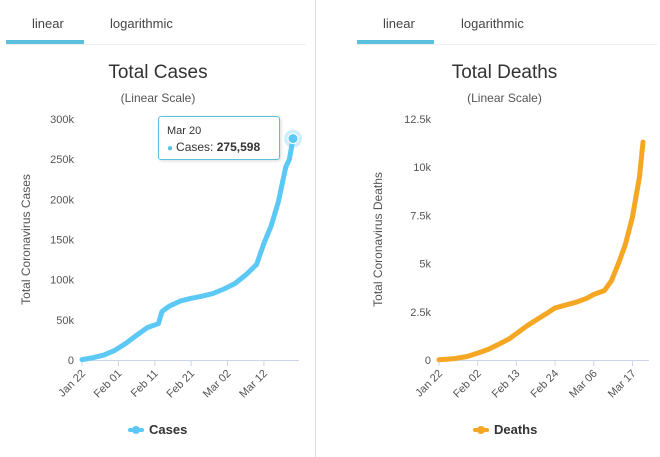 Image resolution: width=660 pixels, height=457 pixels. I want to click on y-tick-label: 150k, so click(62, 241).